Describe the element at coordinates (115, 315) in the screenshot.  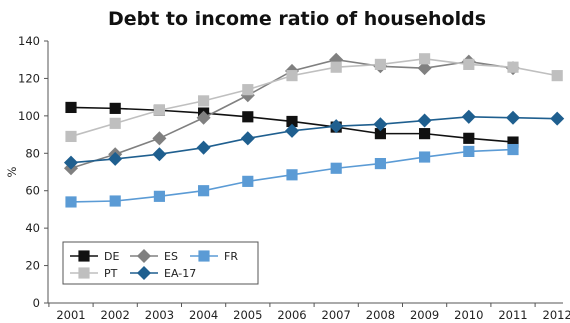
I see `x-tick-label: 2002` at that location.